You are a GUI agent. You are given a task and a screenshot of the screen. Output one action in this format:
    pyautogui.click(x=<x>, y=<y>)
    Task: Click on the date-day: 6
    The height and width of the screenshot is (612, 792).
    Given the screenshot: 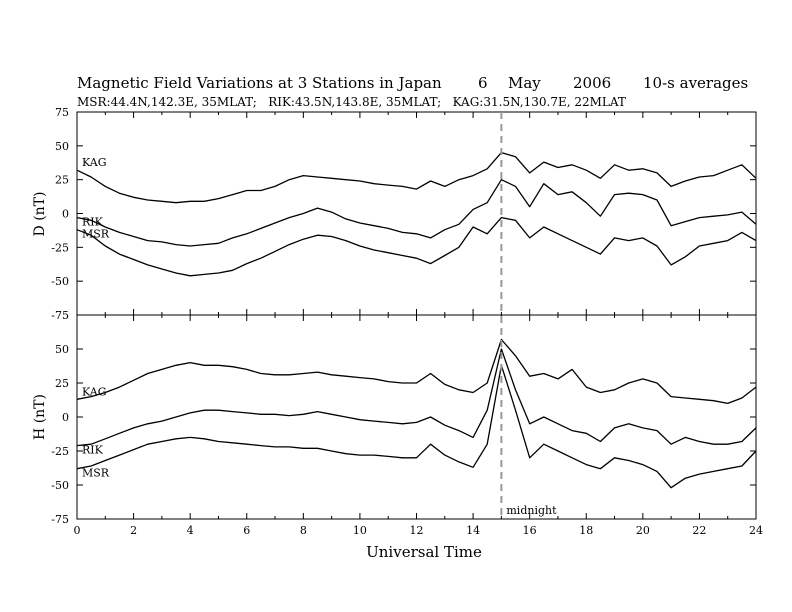 What is the action you would take?
    pyautogui.click(x=483, y=83)
    